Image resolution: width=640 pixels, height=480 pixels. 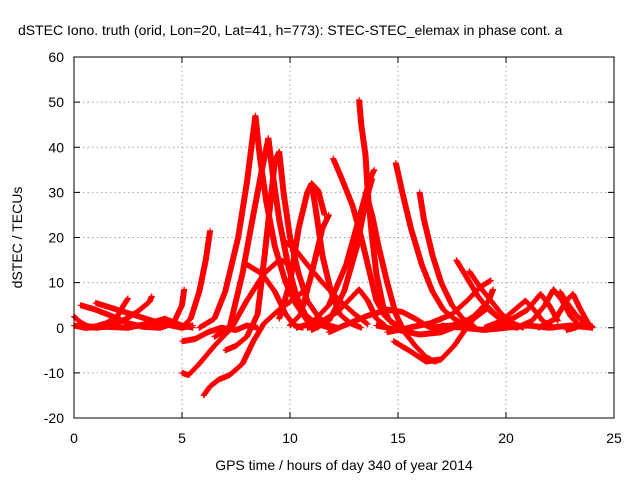 What do you see at coordinates (182, 438) in the screenshot?
I see `x-tick-label: 5` at bounding box center [182, 438].